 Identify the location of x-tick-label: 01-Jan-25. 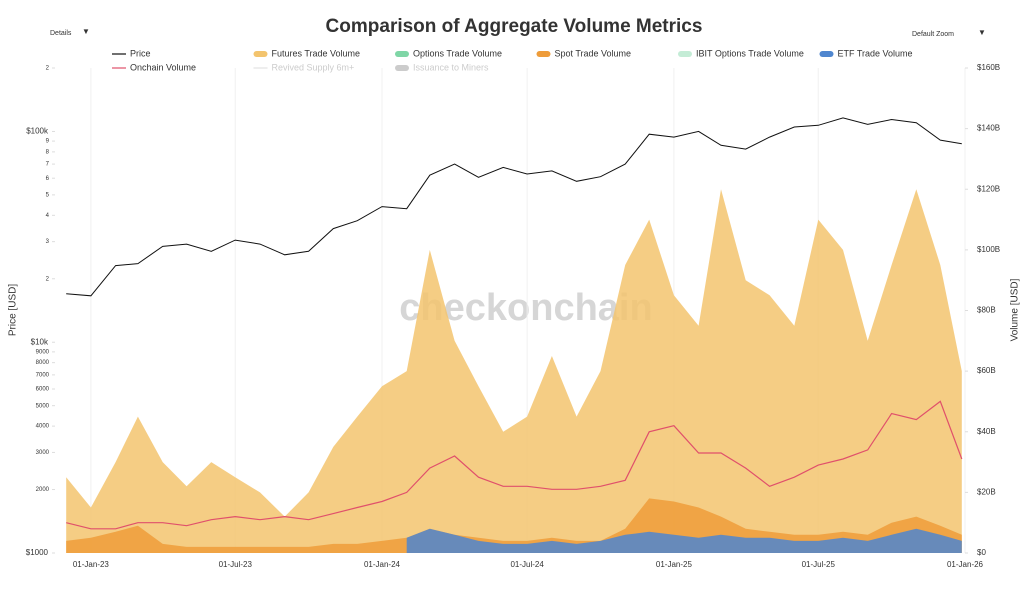
(674, 564).